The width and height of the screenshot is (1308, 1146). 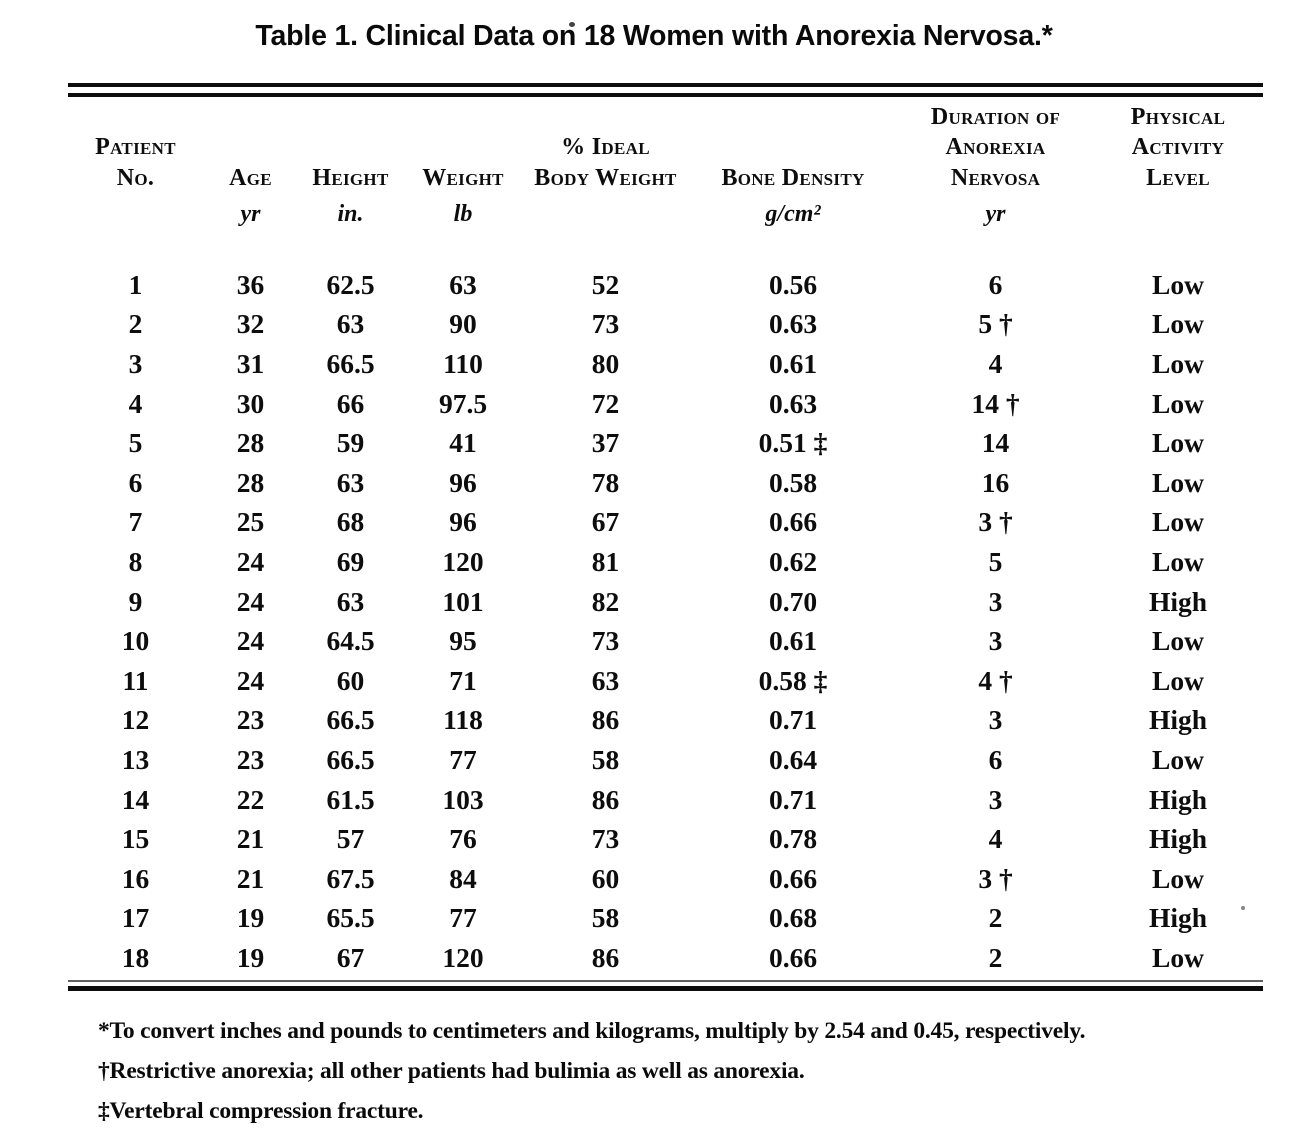 I want to click on cell-height: 57, so click(x=350, y=839).